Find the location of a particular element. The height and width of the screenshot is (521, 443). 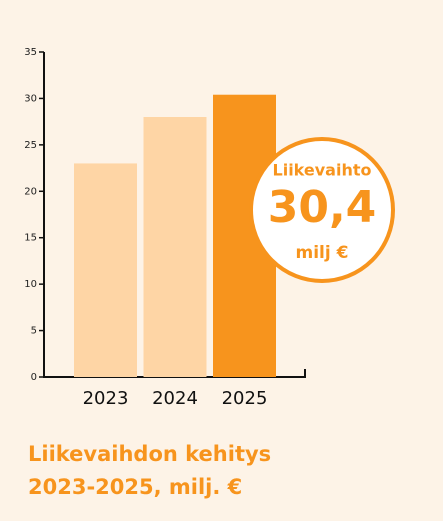

y-tick-label: 30 is located at coordinates (30, 98).